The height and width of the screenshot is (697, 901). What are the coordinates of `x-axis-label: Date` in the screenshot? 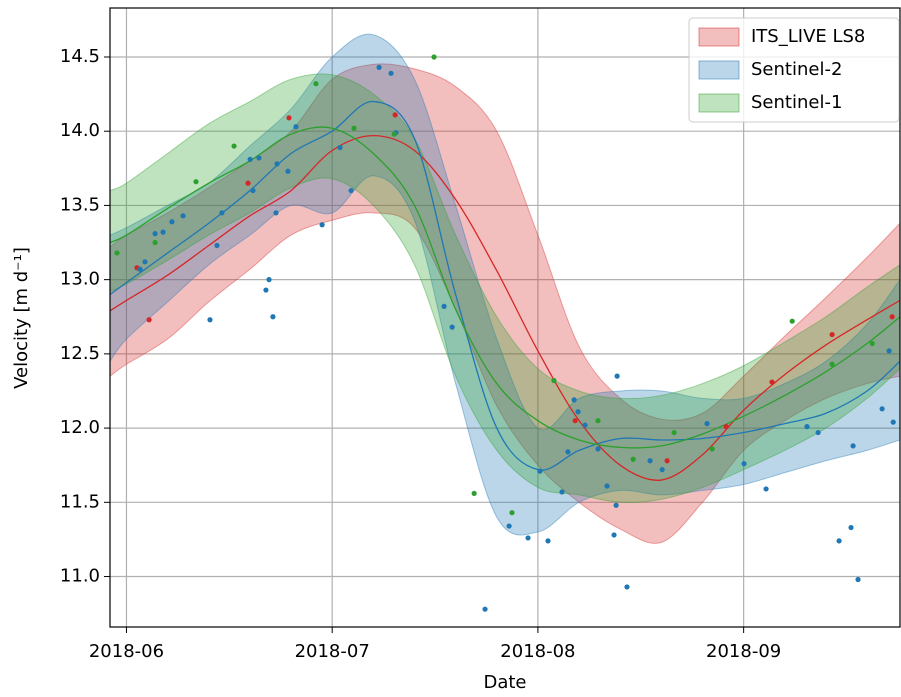 It's located at (504, 682).